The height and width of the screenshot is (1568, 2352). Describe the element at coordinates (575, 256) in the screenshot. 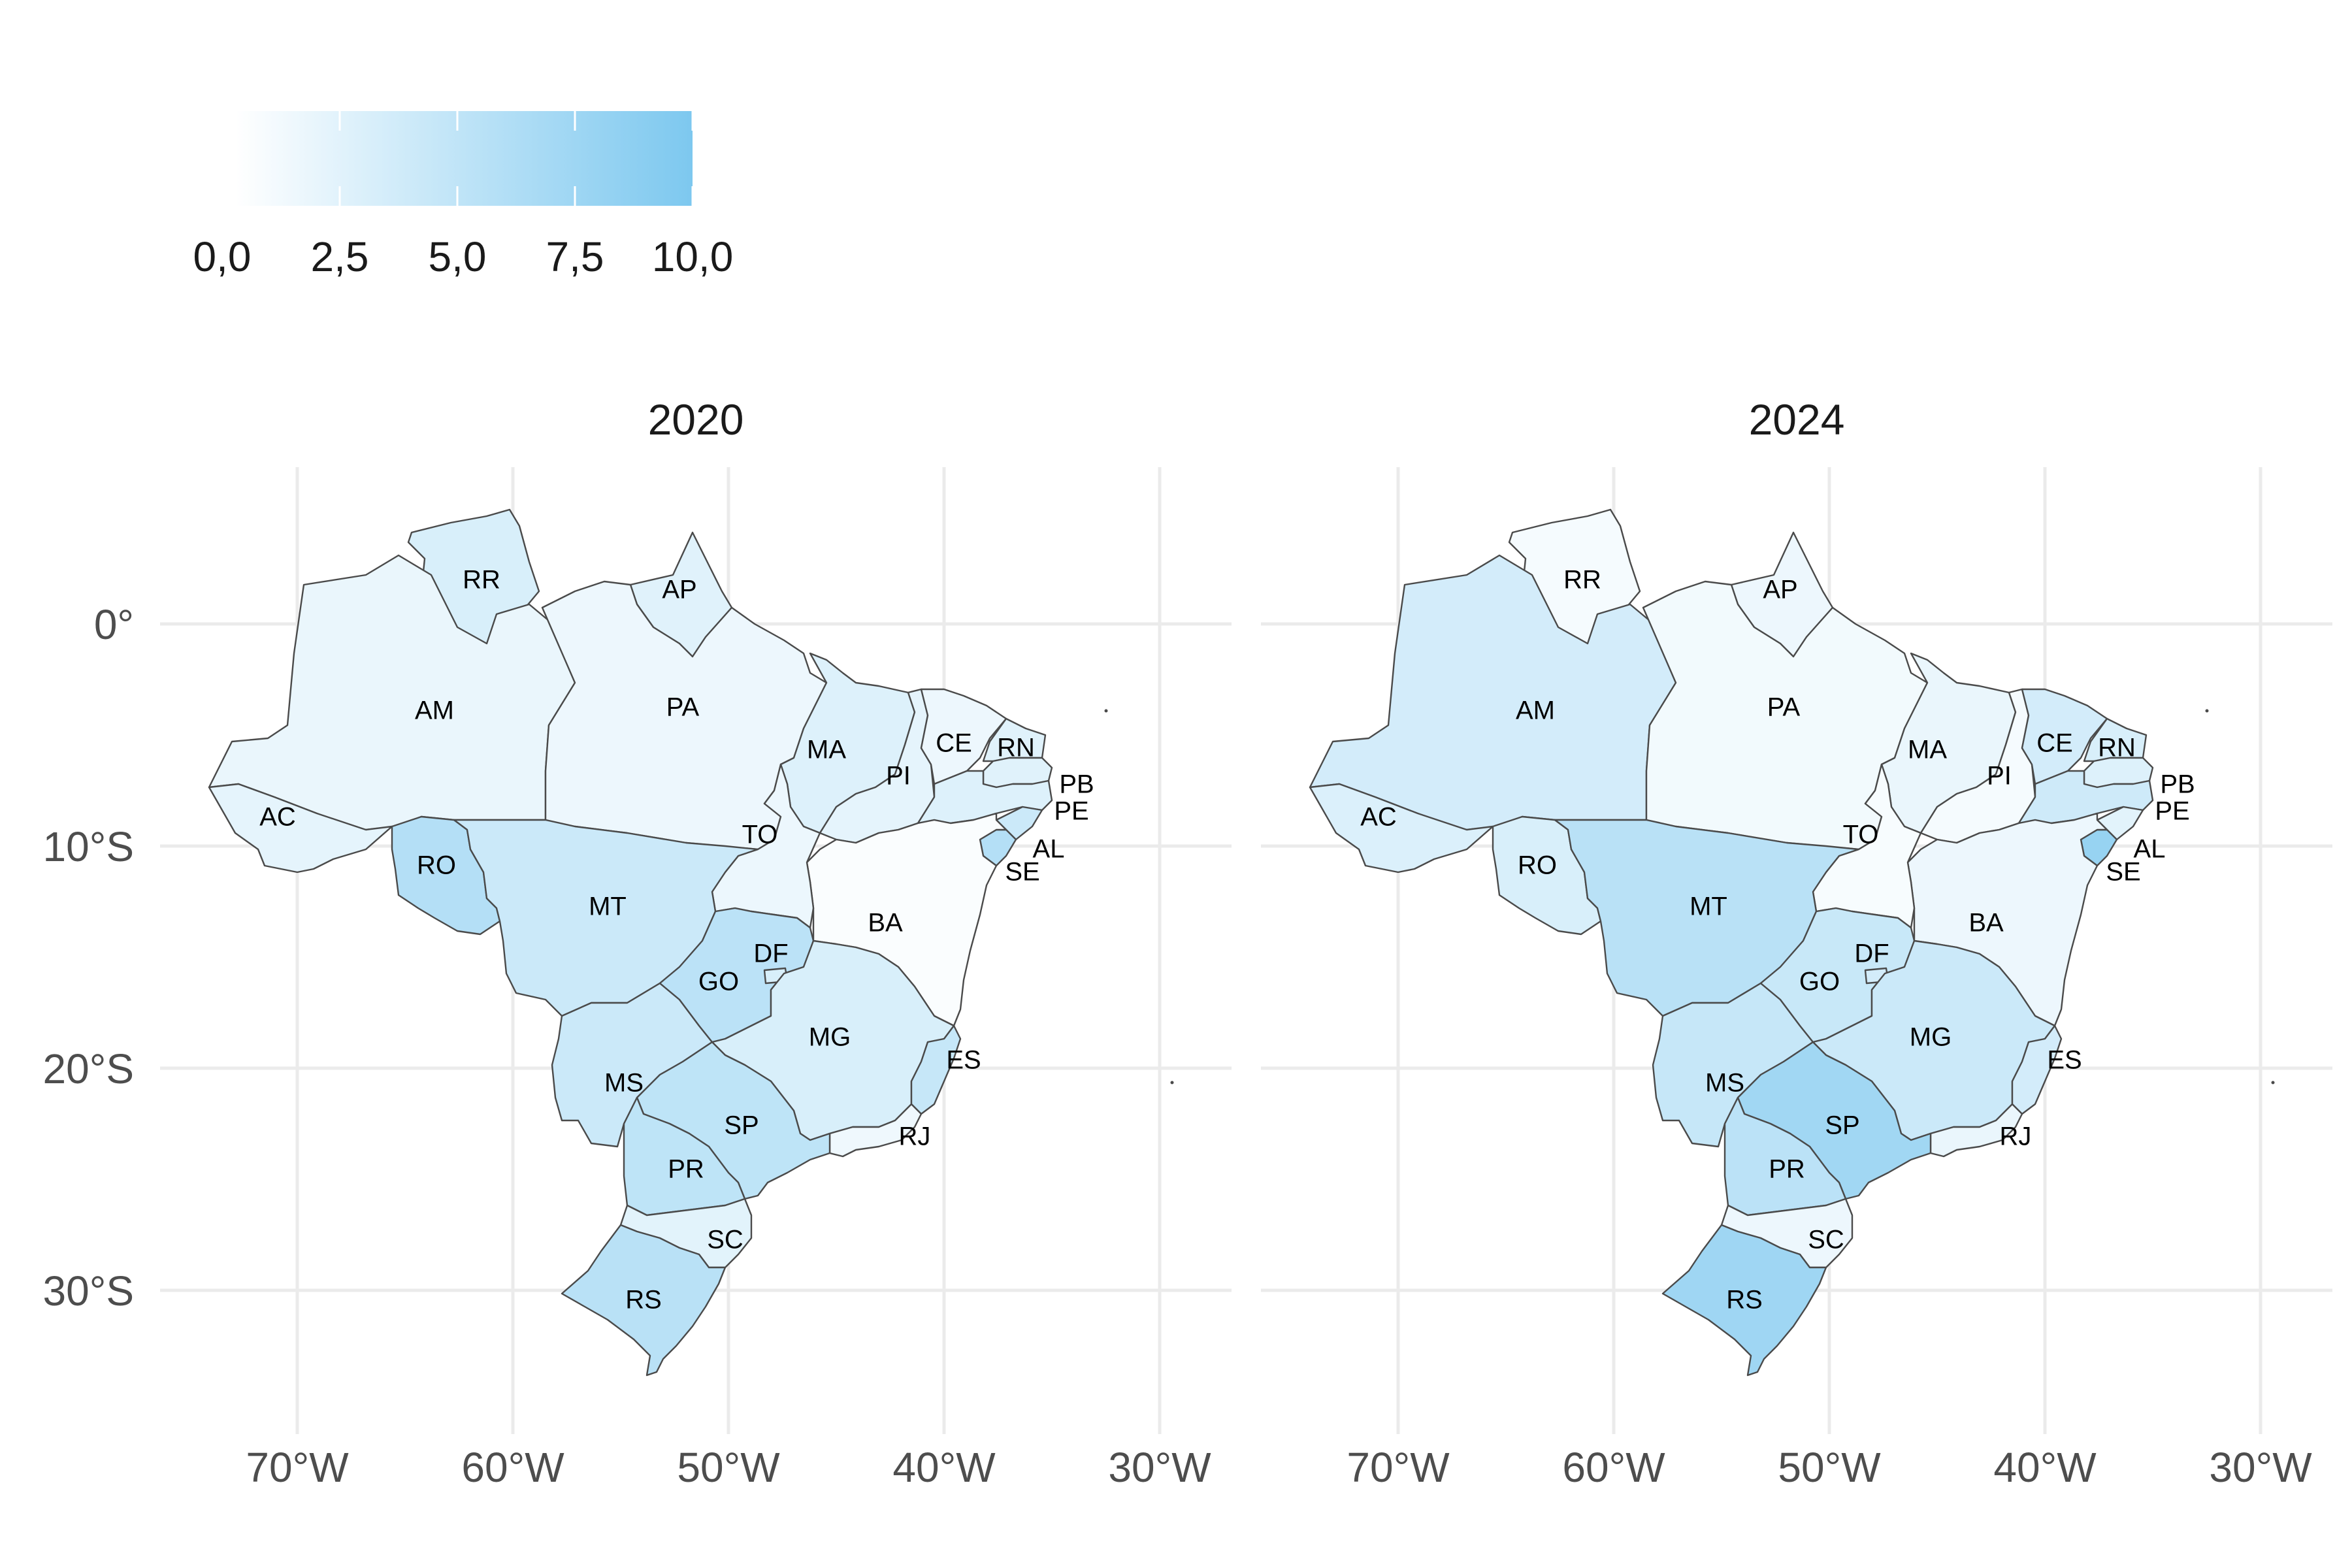

I see `legend-tick-label: 7,5` at that location.